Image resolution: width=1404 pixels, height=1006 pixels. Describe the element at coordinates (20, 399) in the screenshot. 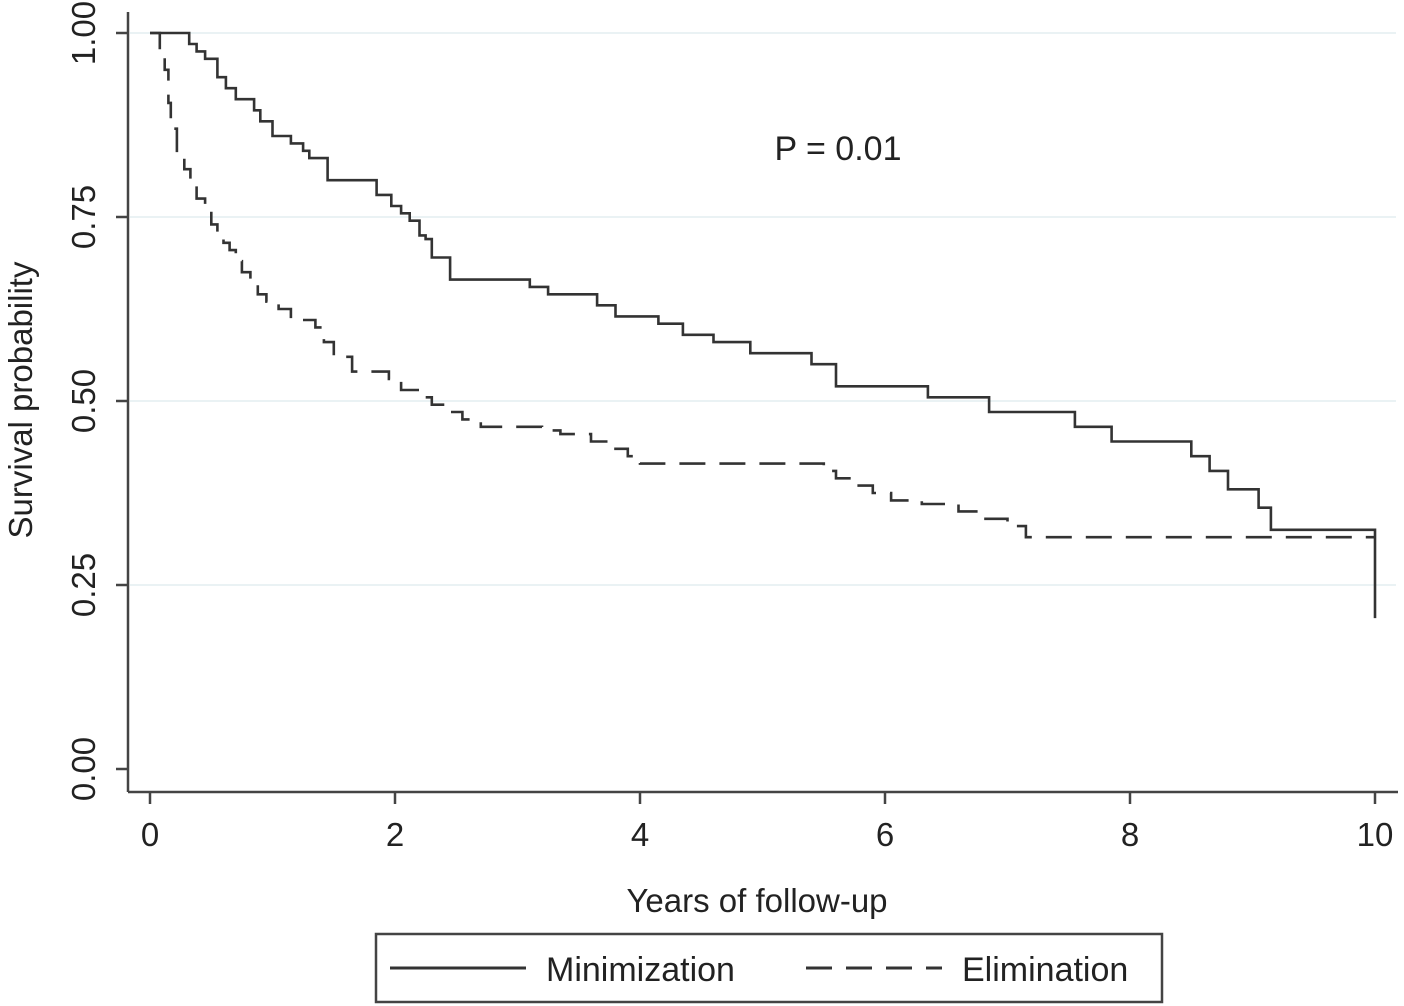

I see `y-axis-title: Survival probability` at that location.